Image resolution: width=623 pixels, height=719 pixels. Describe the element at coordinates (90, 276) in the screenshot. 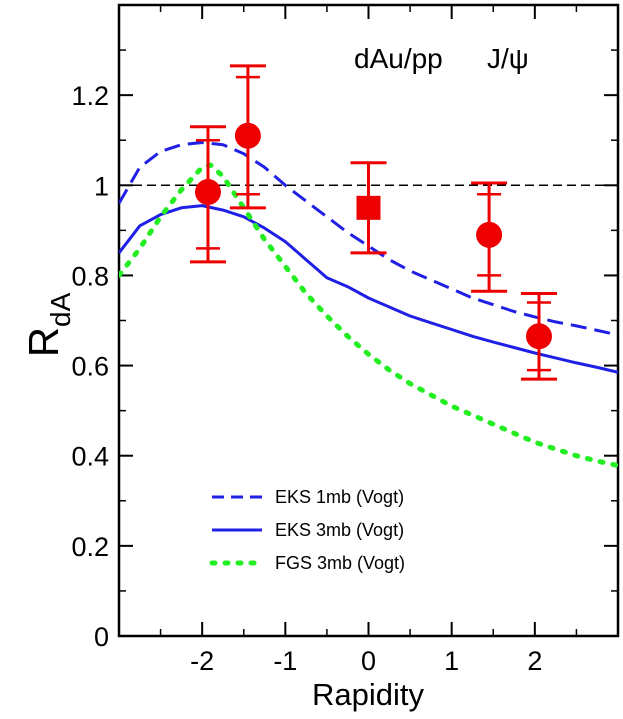

I see `y-tick-label: 0.8` at that location.